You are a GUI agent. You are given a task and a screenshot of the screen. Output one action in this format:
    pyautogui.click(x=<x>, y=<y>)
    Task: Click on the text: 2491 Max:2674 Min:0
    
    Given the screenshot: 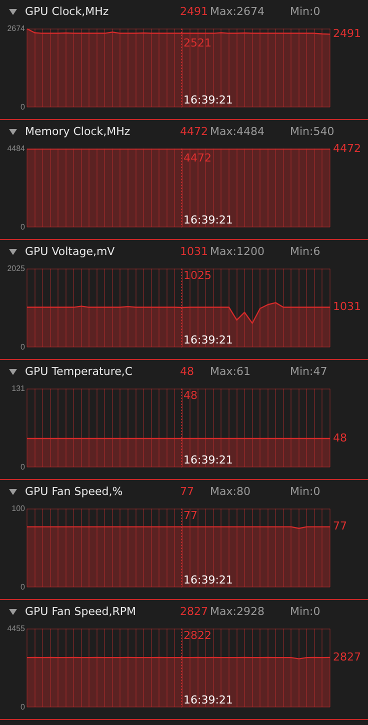 What is the action you would take?
    pyautogui.click(x=250, y=11)
    